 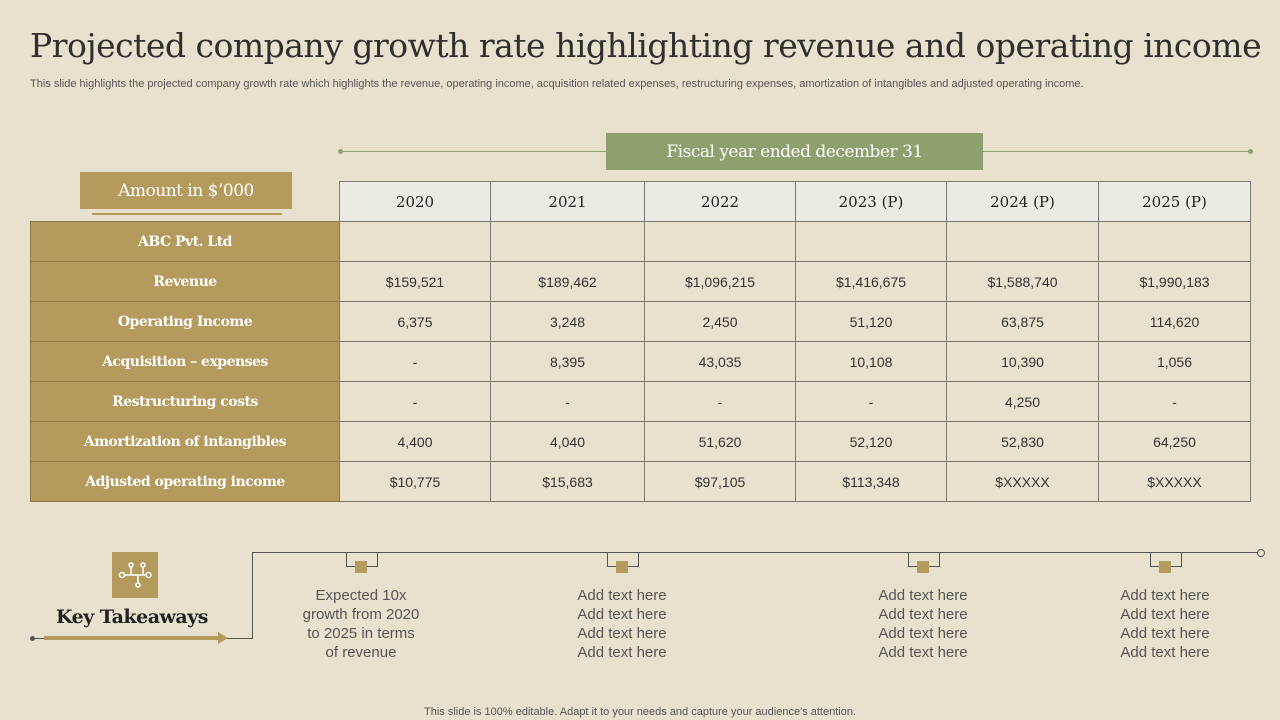 I want to click on table-cell: 63,875, so click(x=1022, y=321).